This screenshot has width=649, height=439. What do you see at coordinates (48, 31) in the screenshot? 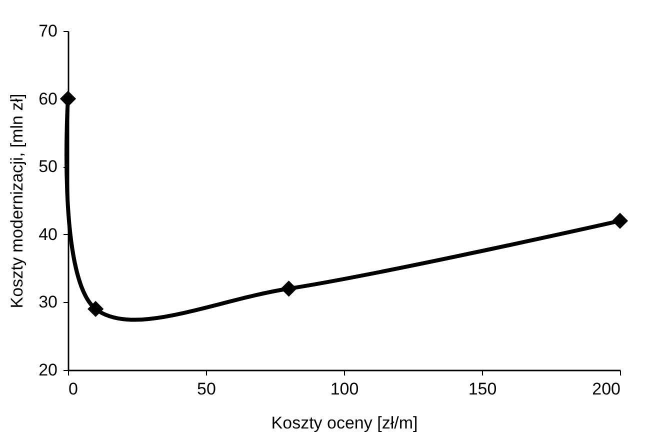
I see `y-tick-label: 70` at bounding box center [48, 31].